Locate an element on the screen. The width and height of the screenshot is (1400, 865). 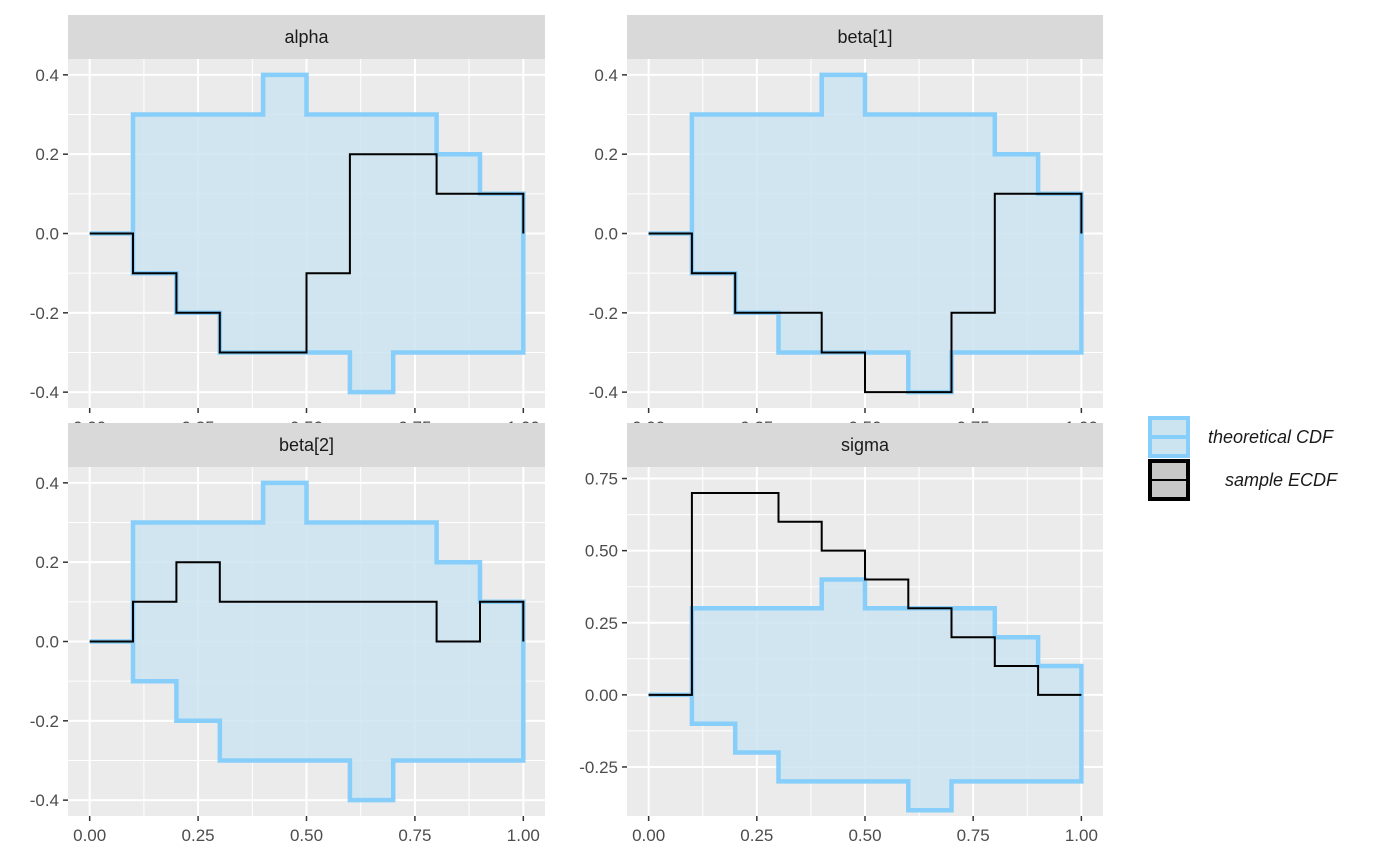
facet-strip-label: beta[1] is located at coordinates (864, 37).